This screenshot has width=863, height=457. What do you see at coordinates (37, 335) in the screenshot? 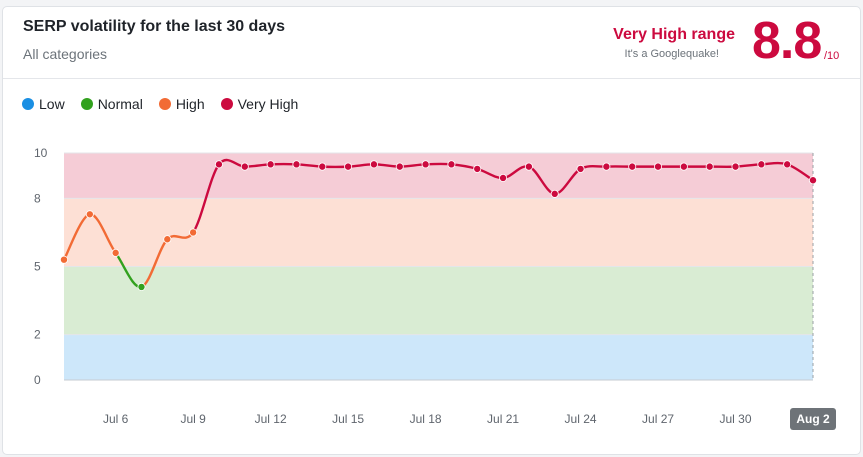
I see `y-tick-label: 2` at bounding box center [37, 335].